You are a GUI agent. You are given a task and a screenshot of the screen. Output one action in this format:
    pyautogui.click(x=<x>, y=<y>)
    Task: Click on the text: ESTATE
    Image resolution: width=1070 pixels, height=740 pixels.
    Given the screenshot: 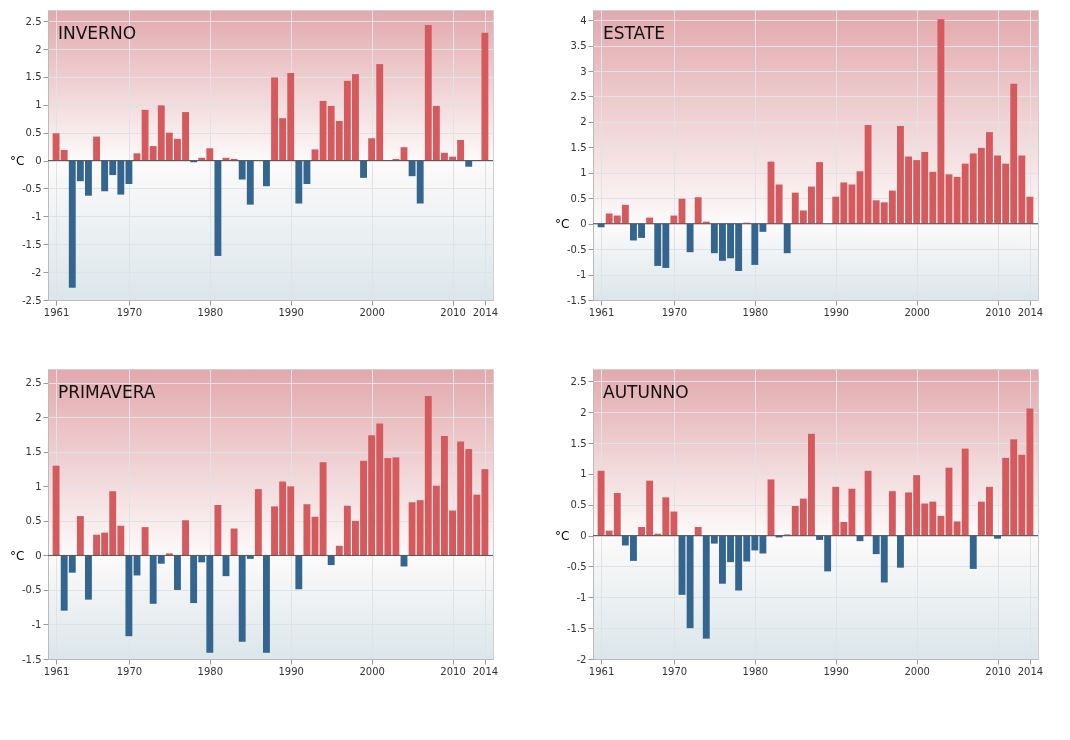 What is the action you would take?
    pyautogui.click(x=634, y=33)
    